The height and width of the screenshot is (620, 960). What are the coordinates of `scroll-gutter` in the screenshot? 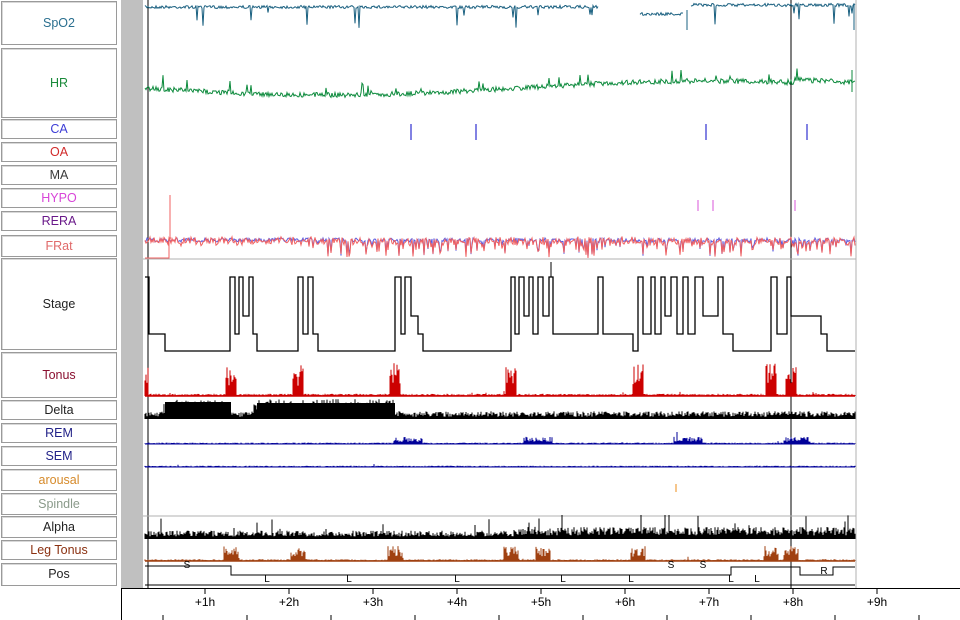 It's located at (132, 294).